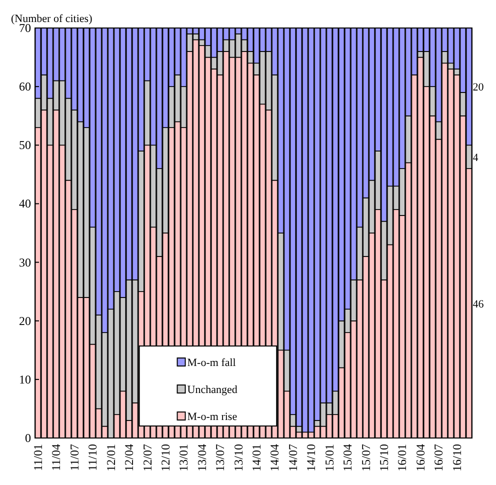 Image resolution: width=496 pixels, height=485 pixels. I want to click on data-label: 20, so click(478, 88).